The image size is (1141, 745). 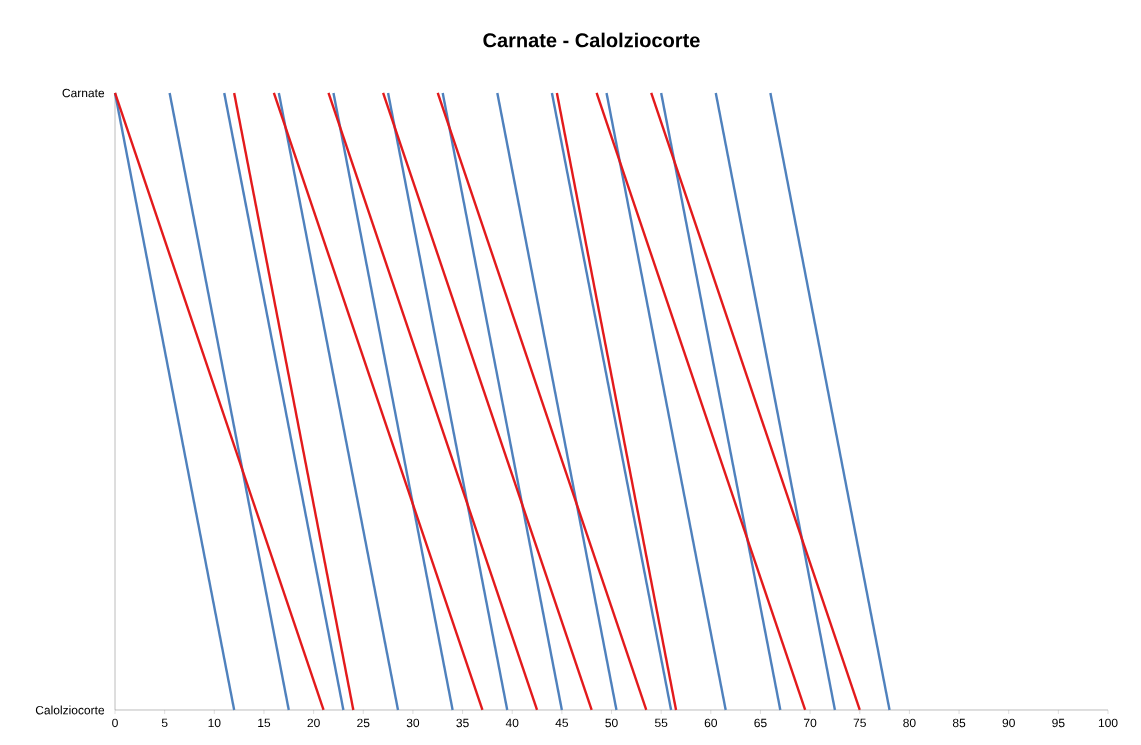 What do you see at coordinates (859, 723) in the screenshot?
I see `x-tick-label: 75` at bounding box center [859, 723].